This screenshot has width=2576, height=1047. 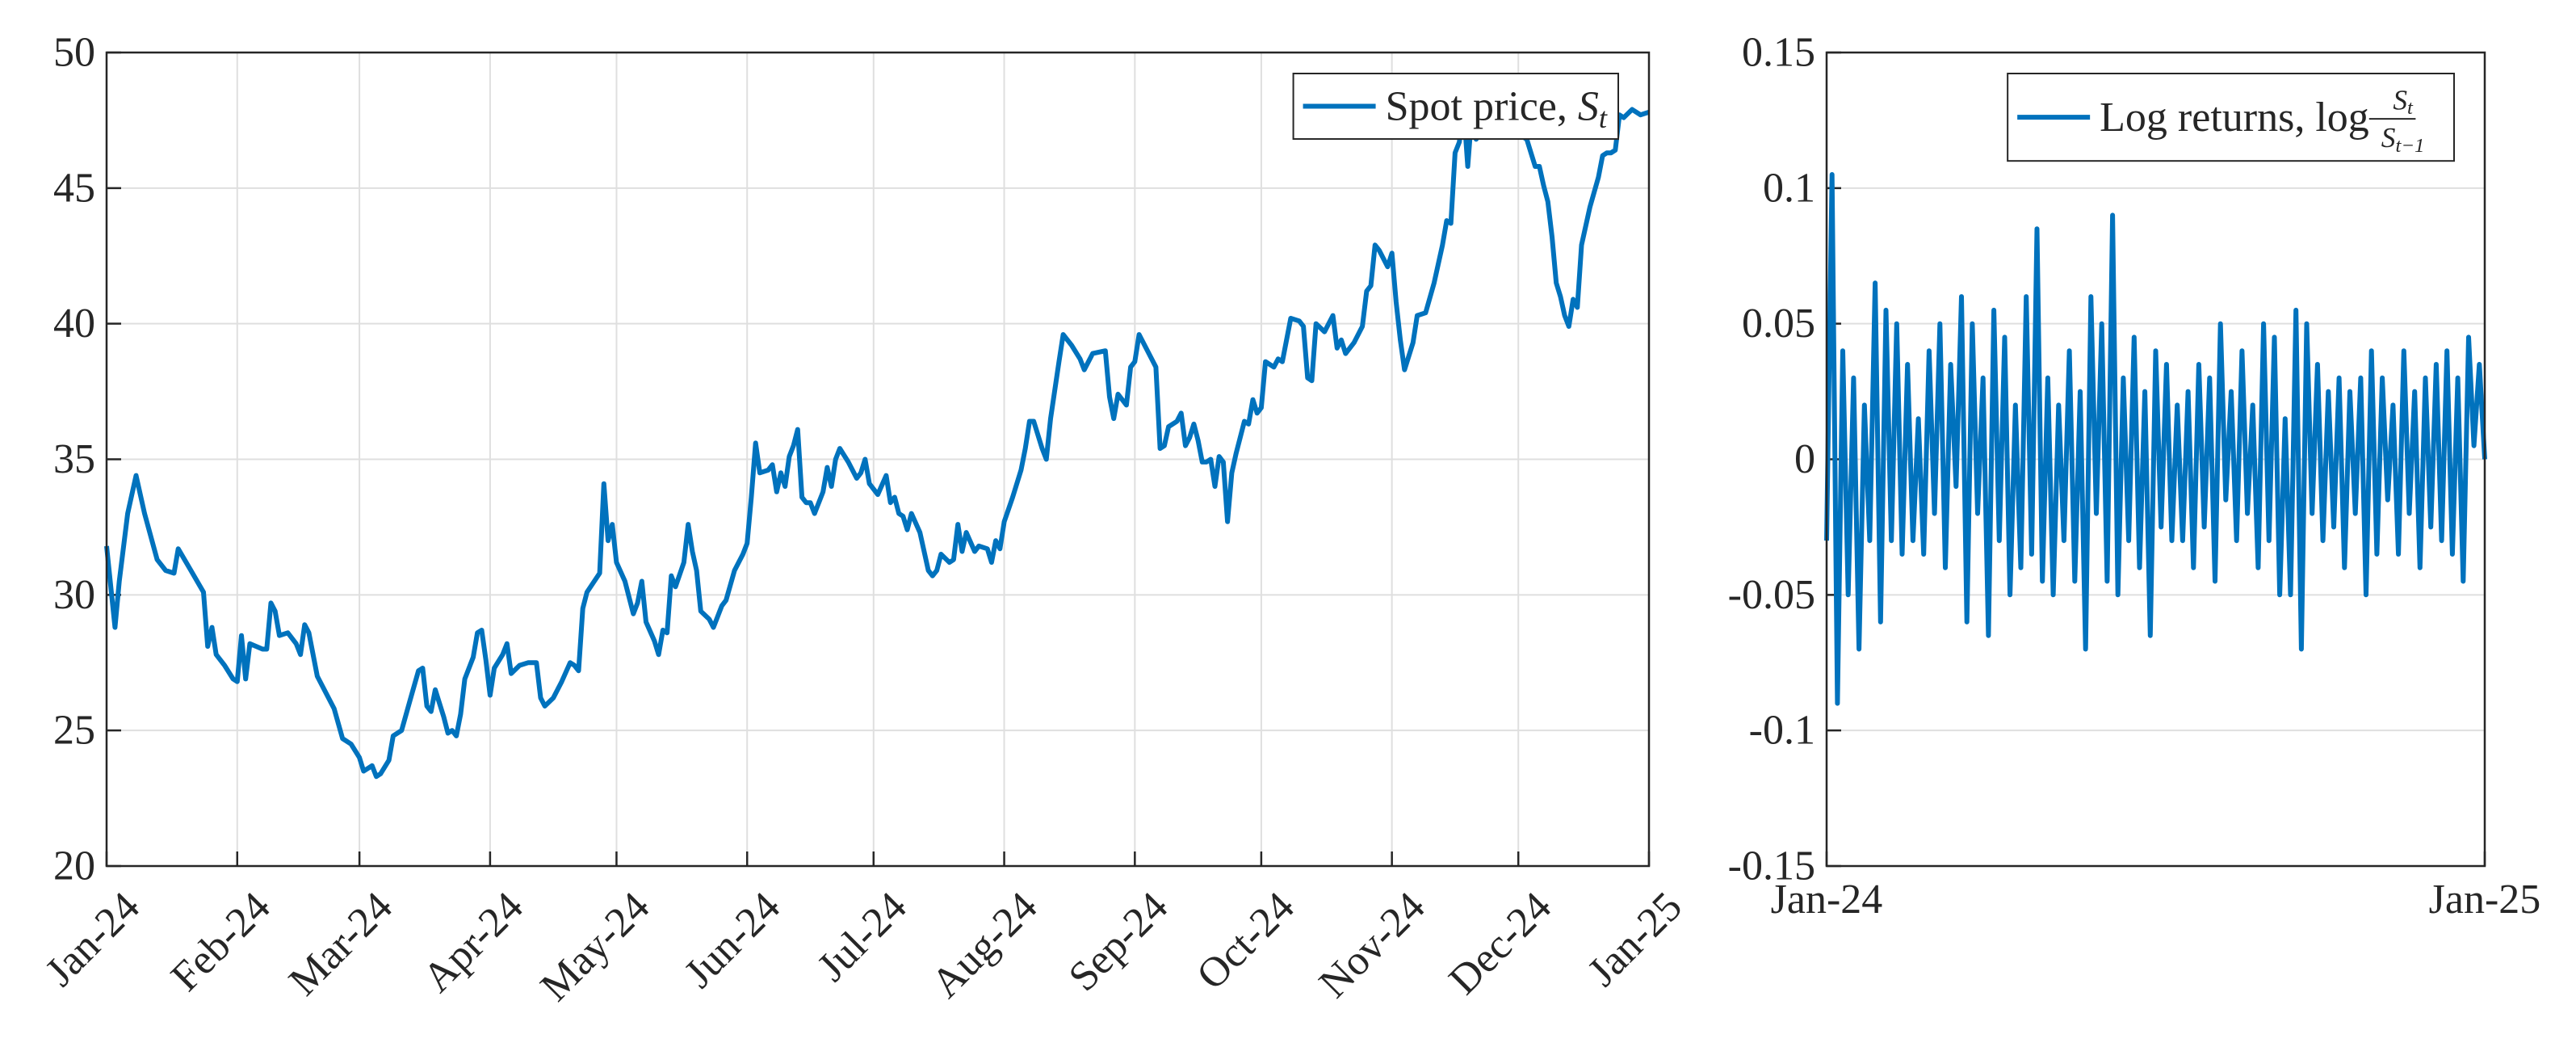 What do you see at coordinates (1372, 945) in the screenshot?
I see `x-tick-label: Nov-24` at bounding box center [1372, 945].